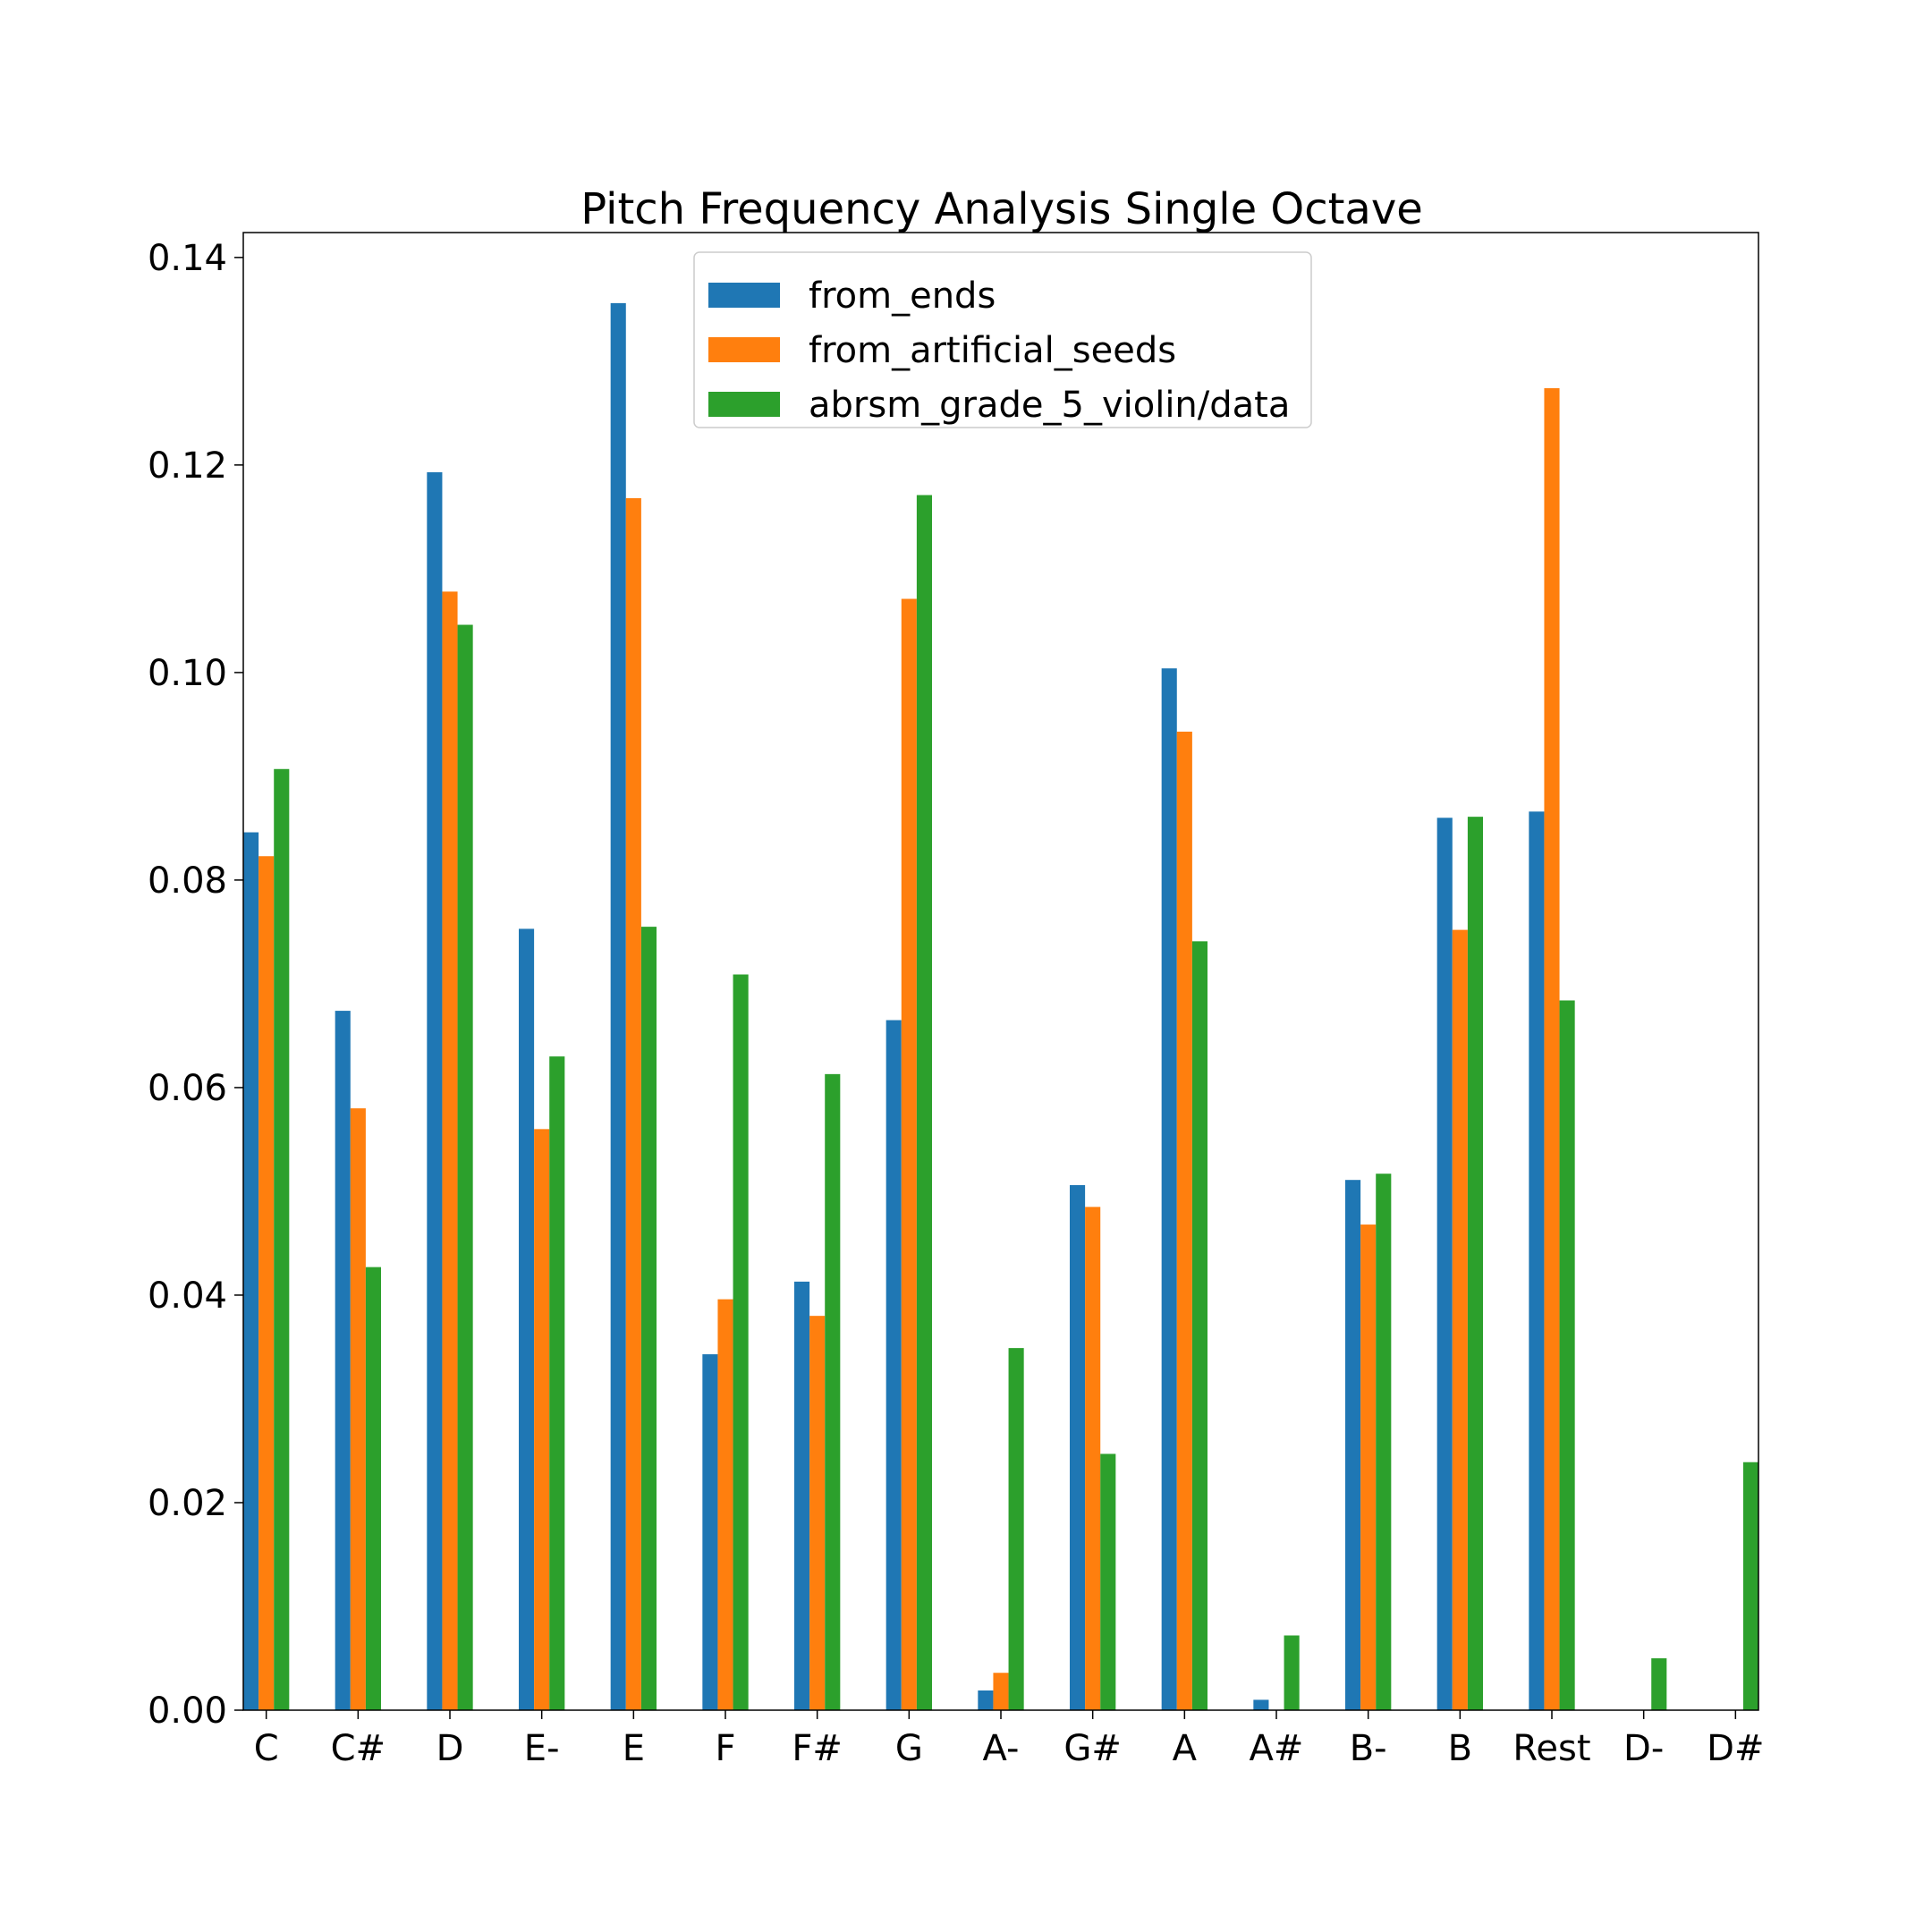  I want to click on x-tick-label: F, so click(725, 1748).